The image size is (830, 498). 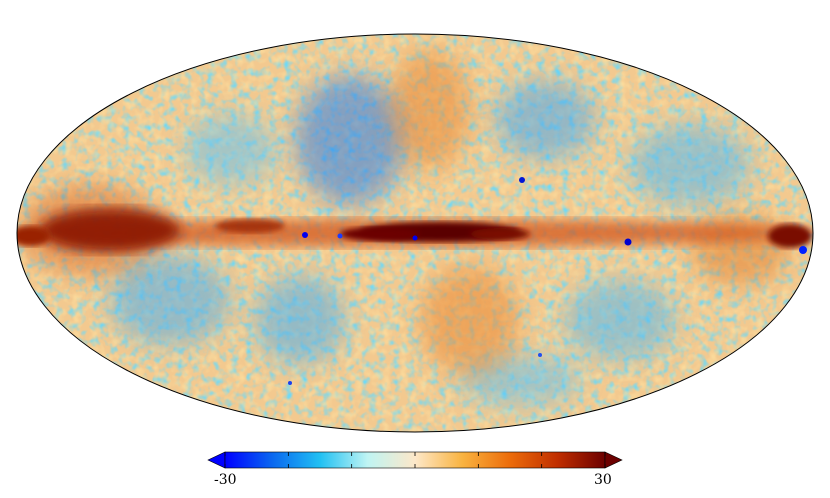 I want to click on colorbar-min-extend-arrow, so click(x=216, y=460).